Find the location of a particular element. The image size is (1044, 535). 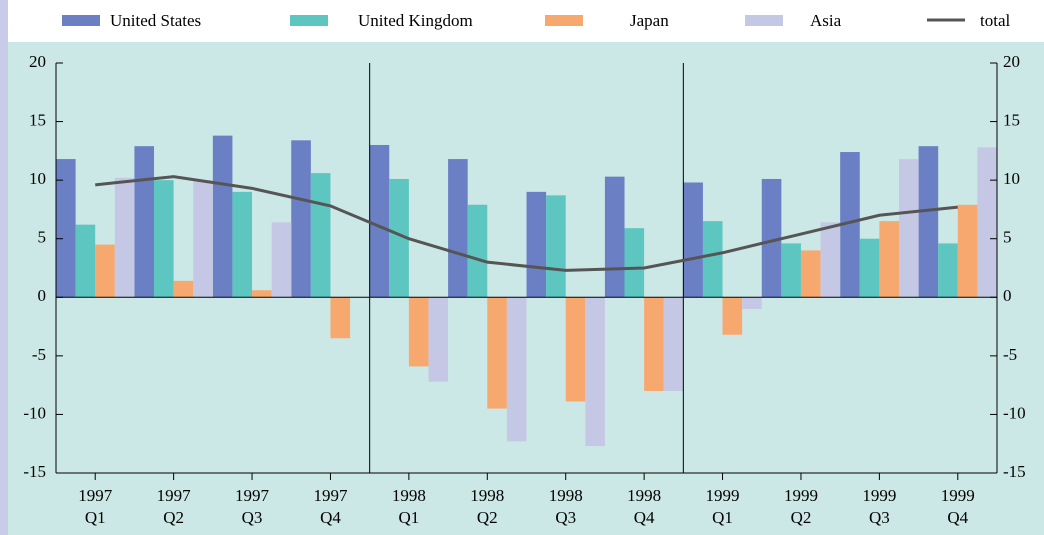

legend-label: United Kingdom is located at coordinates (415, 20).